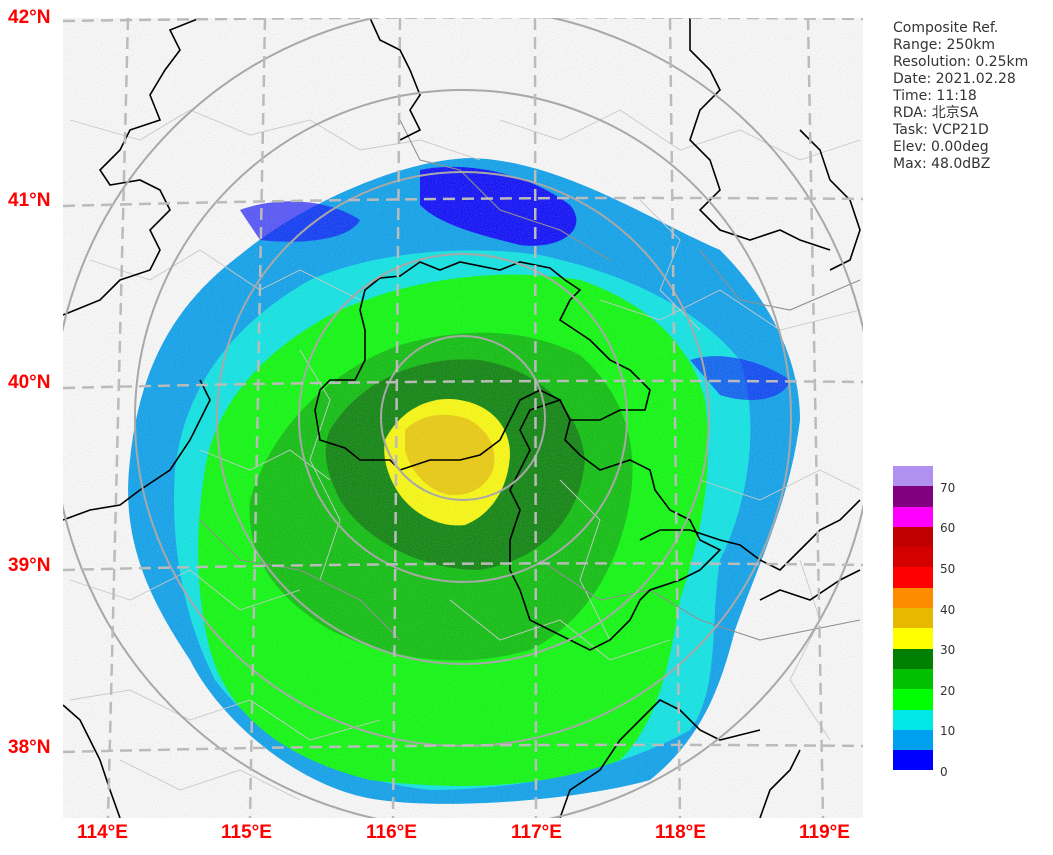  What do you see at coordinates (941, 147) in the screenshot?
I see `elev-text: Elev: 0.00deg` at bounding box center [941, 147].